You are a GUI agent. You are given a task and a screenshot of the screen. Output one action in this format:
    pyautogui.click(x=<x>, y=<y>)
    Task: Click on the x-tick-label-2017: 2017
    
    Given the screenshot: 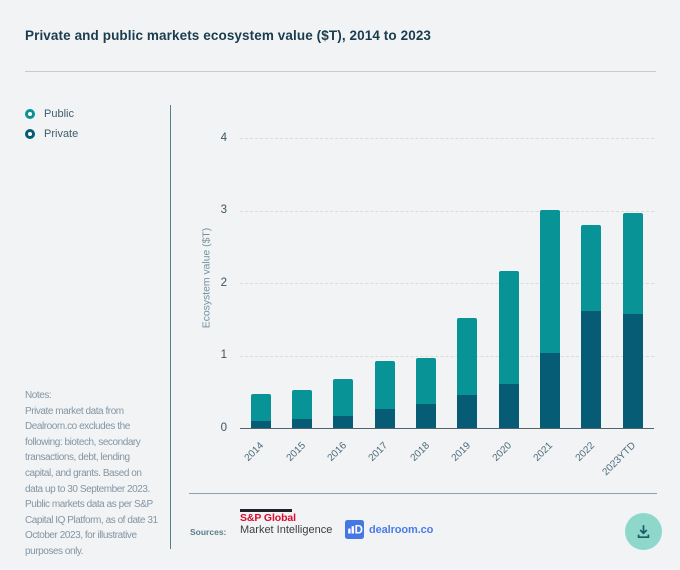 What is the action you would take?
    pyautogui.click(x=378, y=451)
    